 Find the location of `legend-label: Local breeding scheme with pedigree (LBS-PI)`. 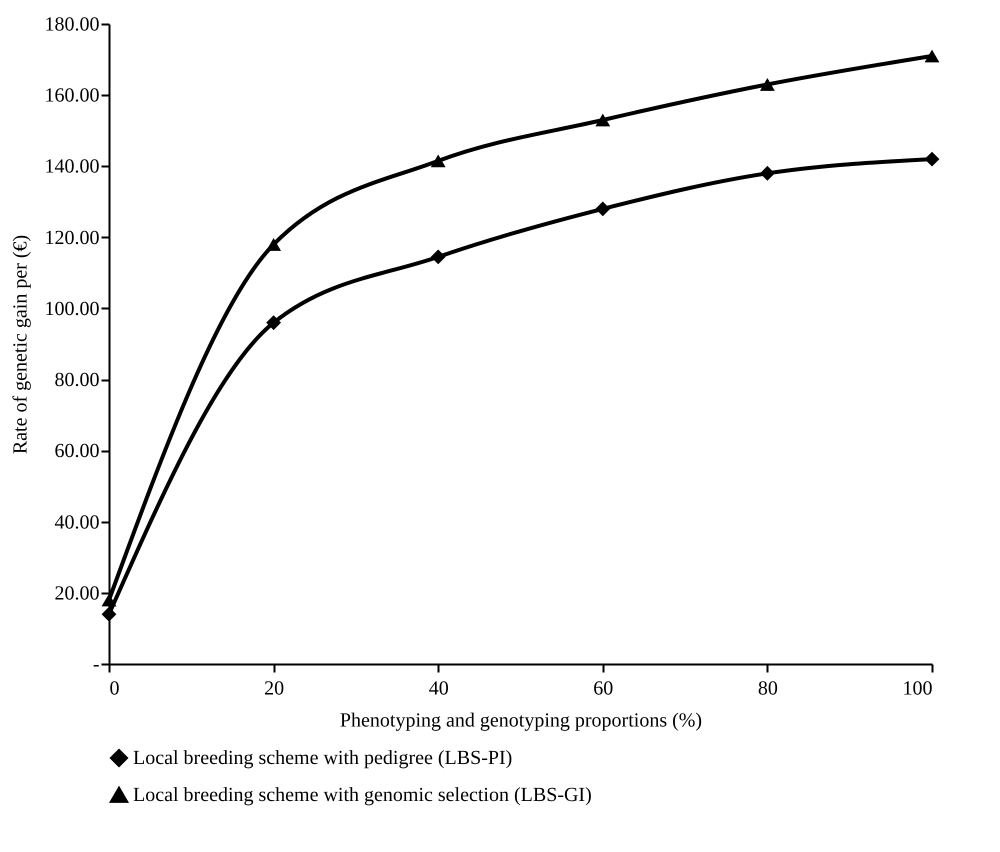

legend-label: Local breeding scheme with pedigree (LBS-PI) is located at coordinates (322, 758).